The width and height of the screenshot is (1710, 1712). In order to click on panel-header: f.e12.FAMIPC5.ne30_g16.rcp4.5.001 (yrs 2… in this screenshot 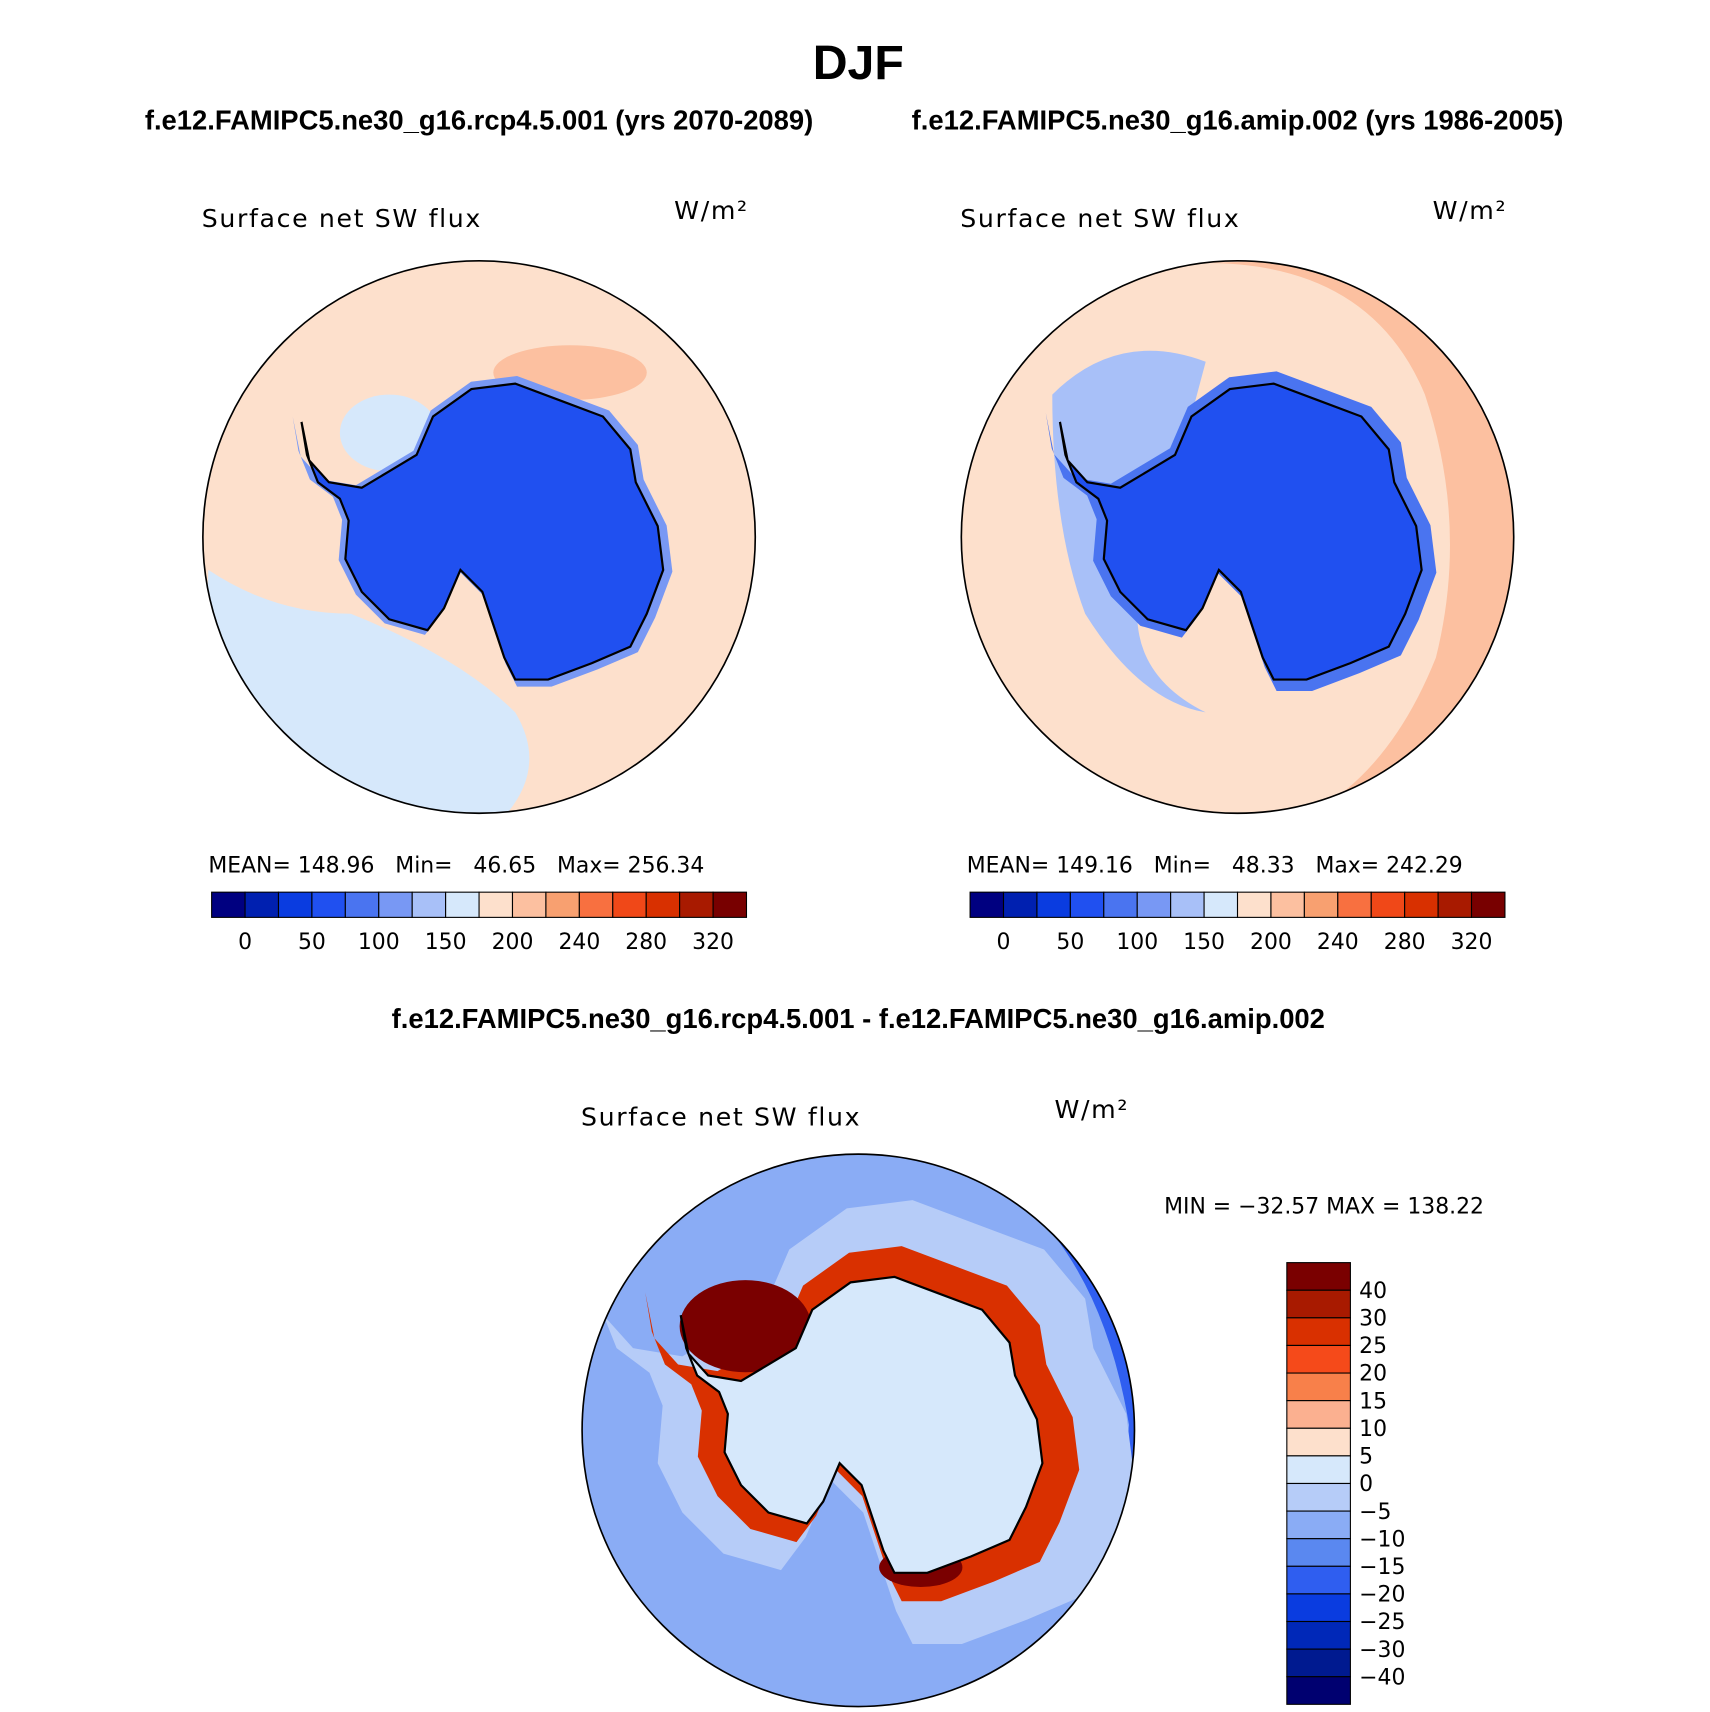, I will do `click(479, 119)`.